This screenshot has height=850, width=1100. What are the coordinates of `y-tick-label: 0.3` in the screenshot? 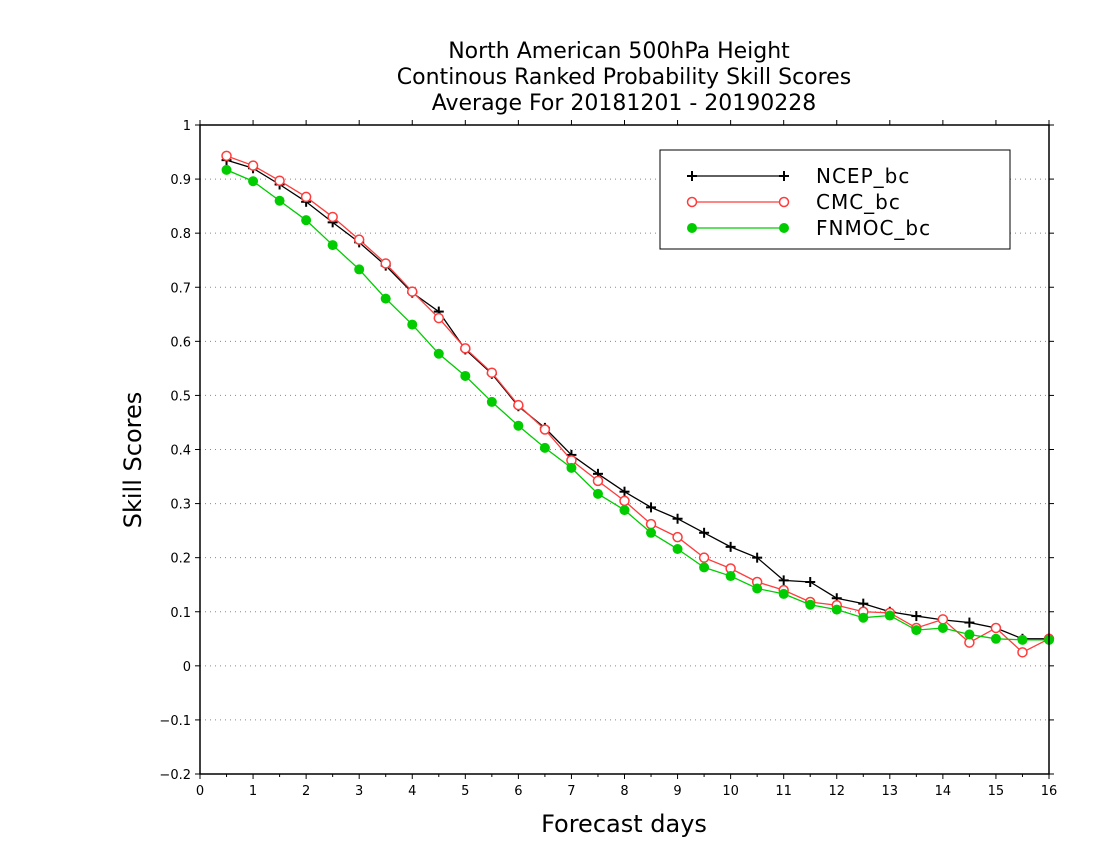 It's located at (180, 505).